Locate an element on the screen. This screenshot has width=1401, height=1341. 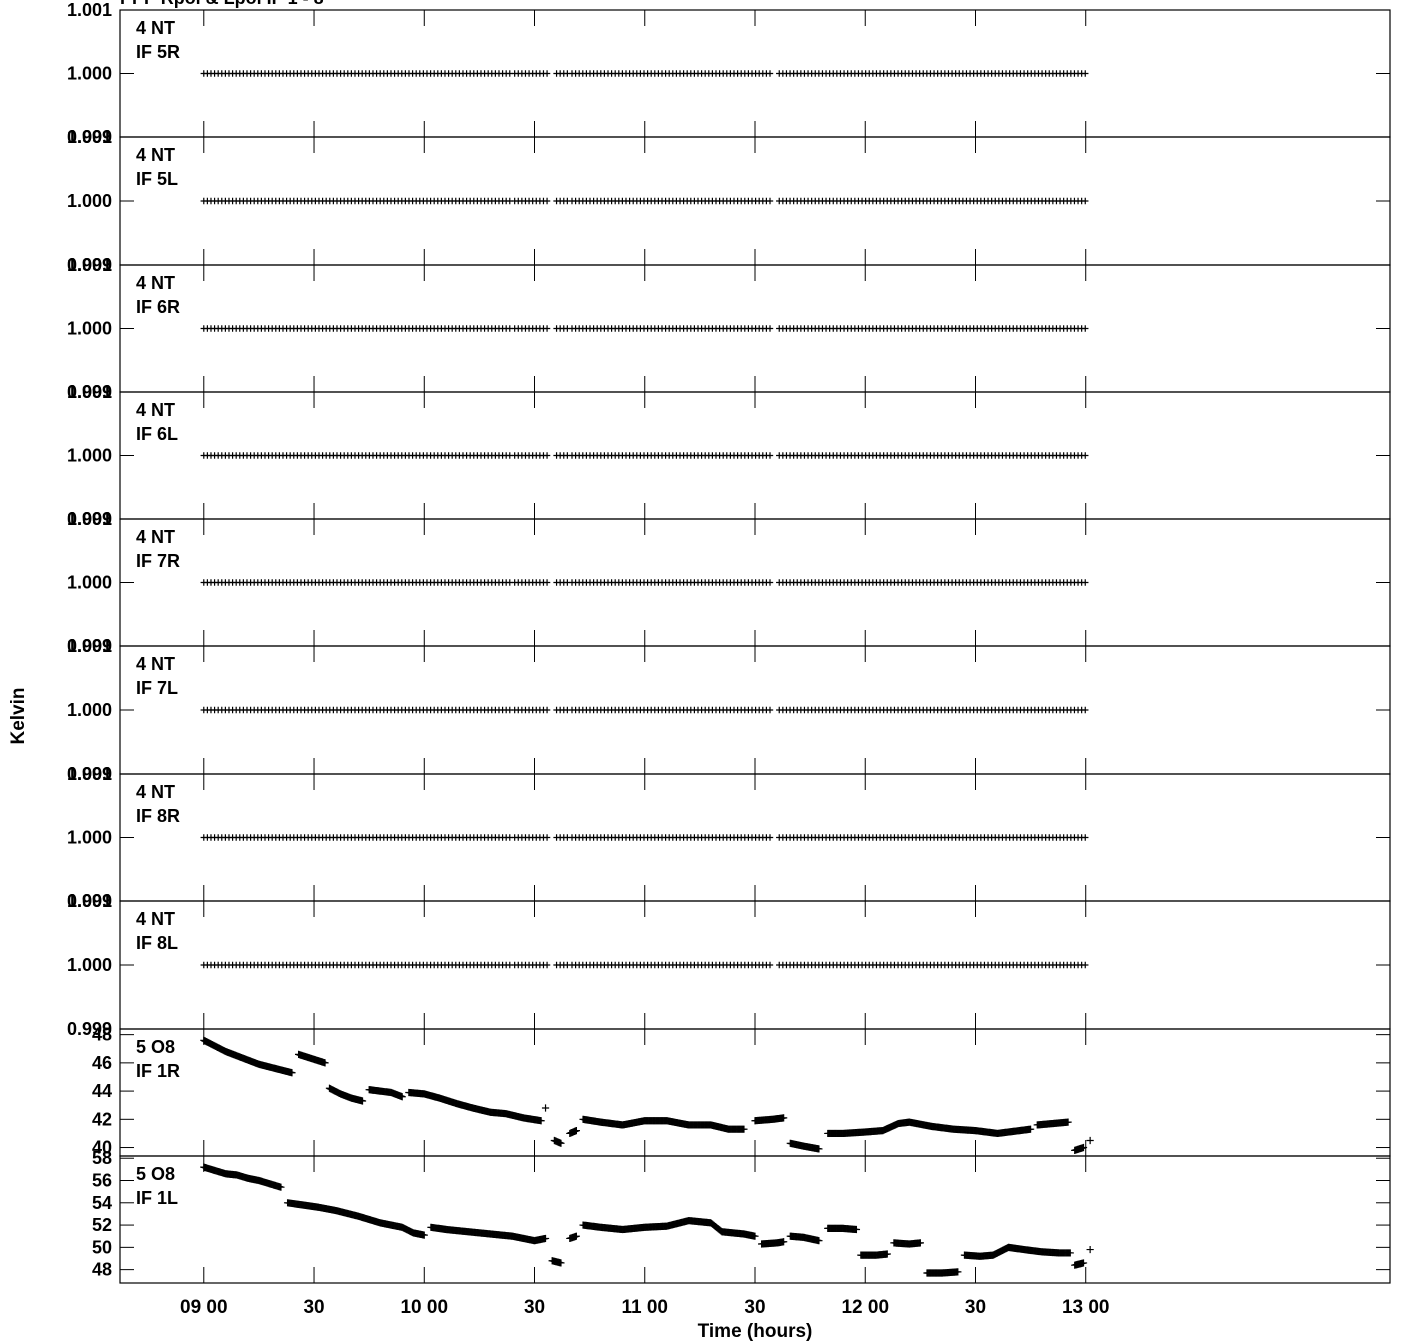
y-tick-label: 52 is located at coordinates (102, 1225).